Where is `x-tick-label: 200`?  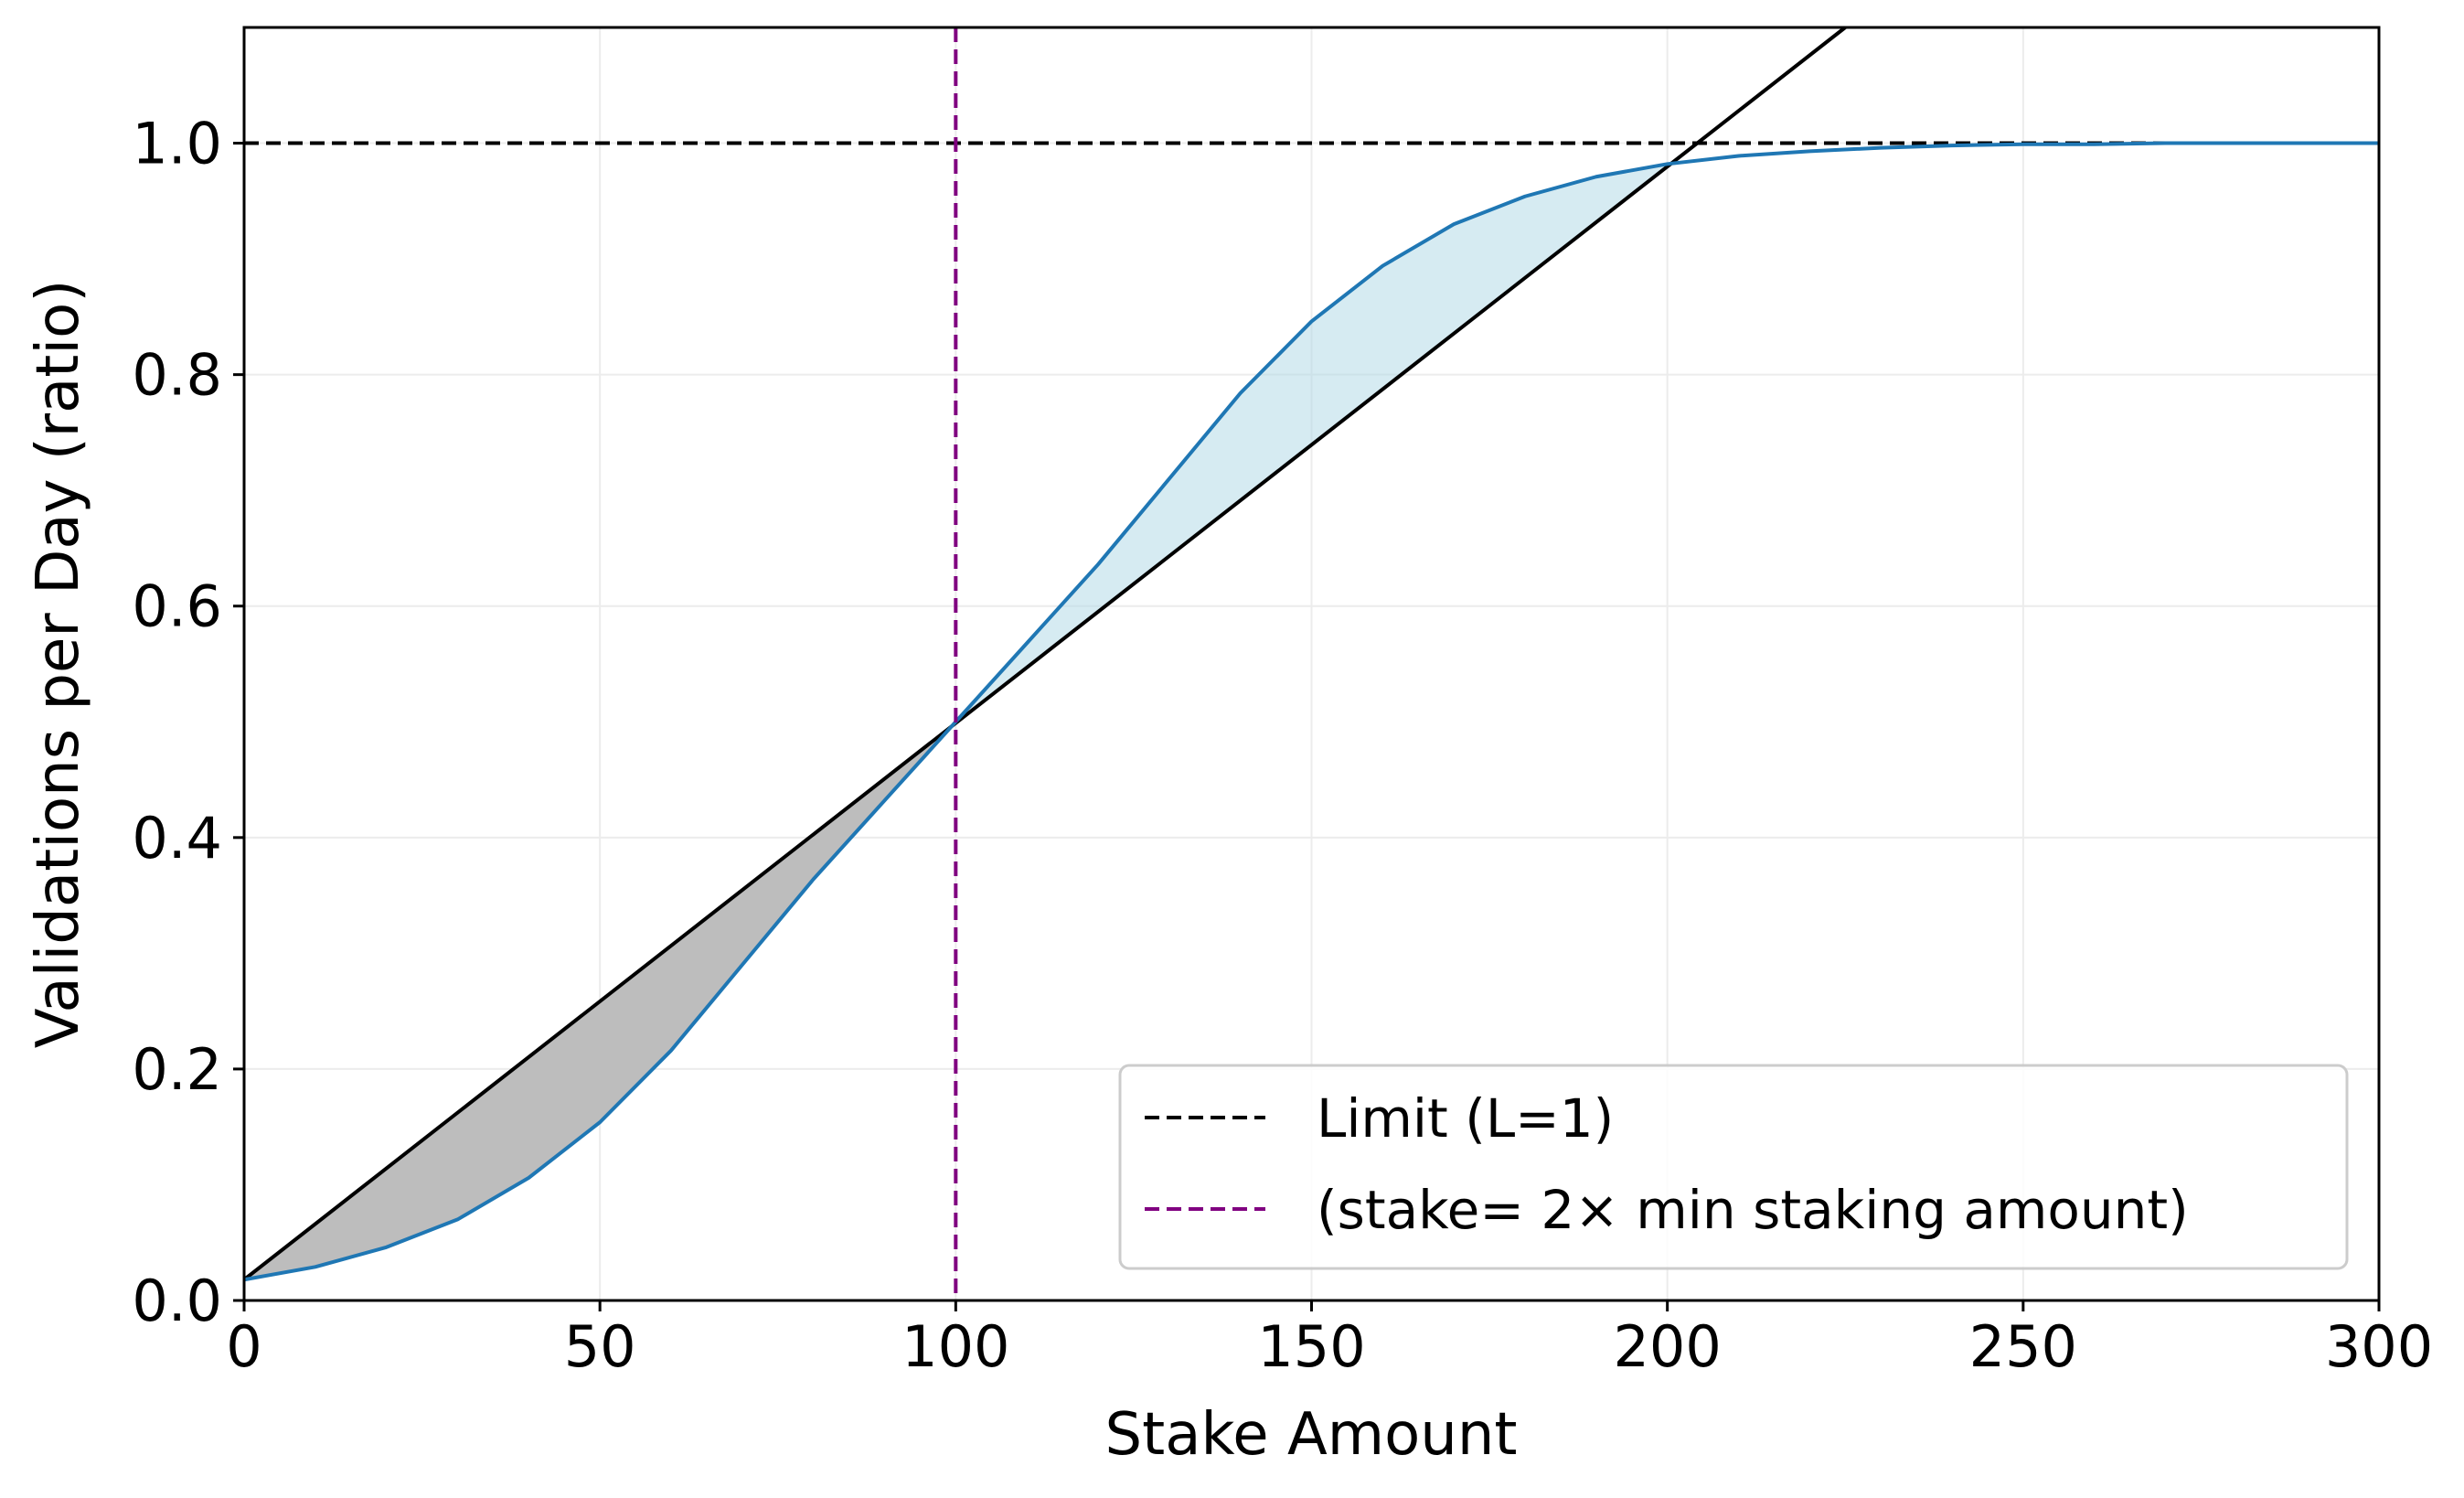
x-tick-label: 200 is located at coordinates (1667, 1346).